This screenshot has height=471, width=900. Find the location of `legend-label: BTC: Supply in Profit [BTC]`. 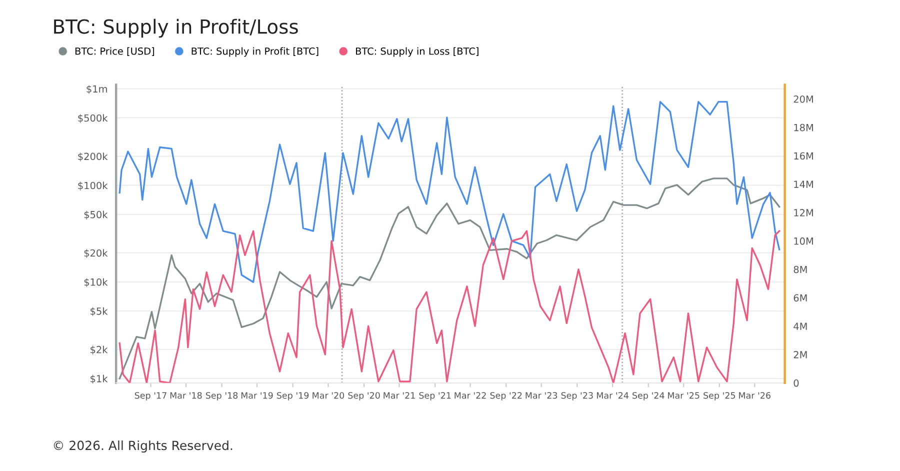

legend-label: BTC: Supply in Profit [BTC] is located at coordinates (255, 52).